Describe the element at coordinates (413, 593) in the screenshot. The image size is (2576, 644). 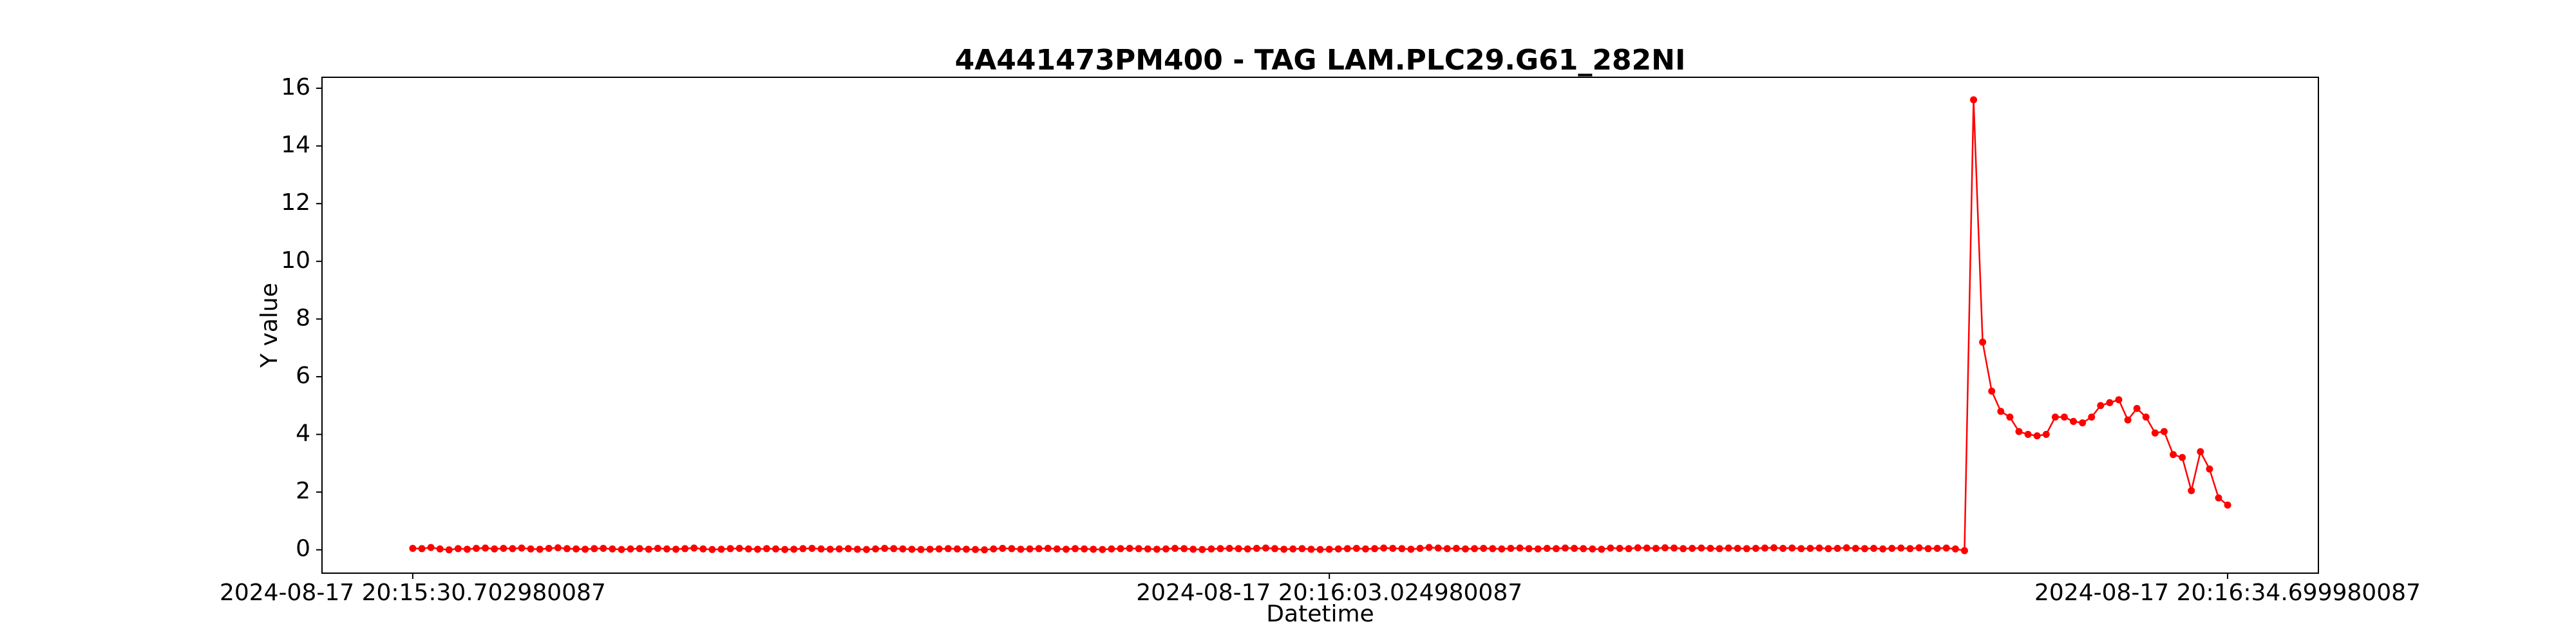
I see `x-tick-label: 2024-08-17 20:15:30.702980087` at that location.